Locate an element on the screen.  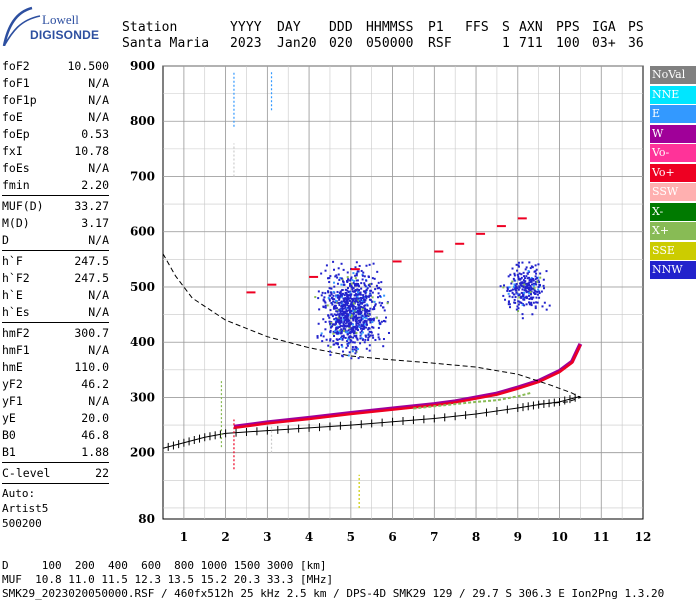
header-value-station: Santa Maria is located at coordinates (166, 43).